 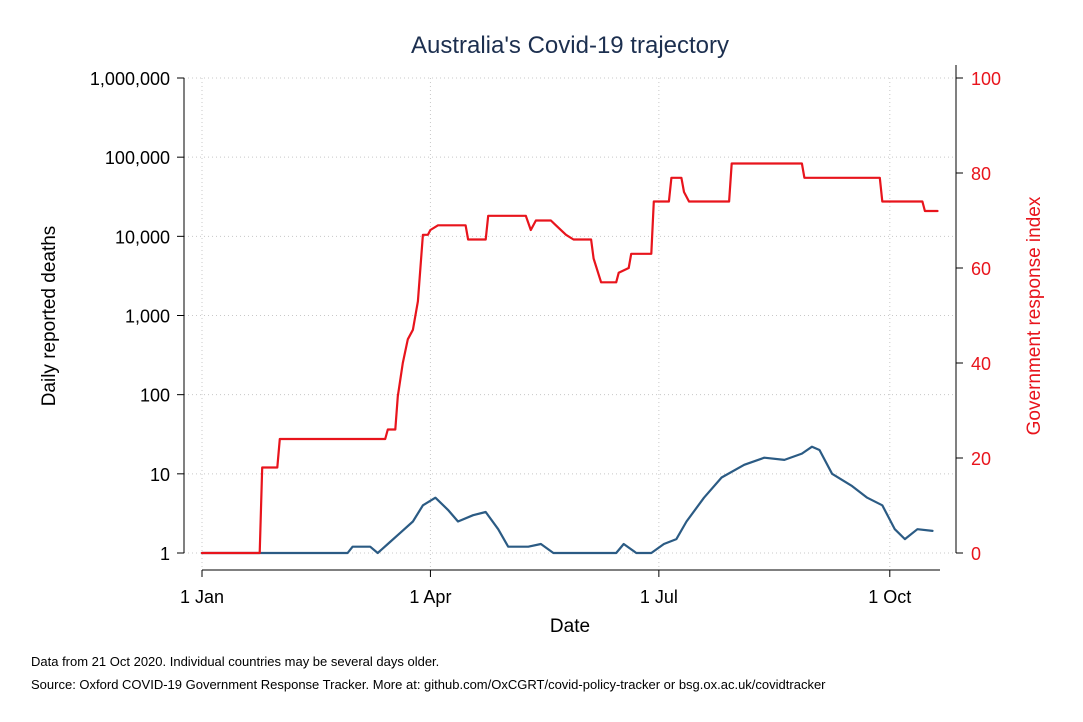 What do you see at coordinates (430, 597) in the screenshot?
I see `x-tick-label: 1 Apr` at bounding box center [430, 597].